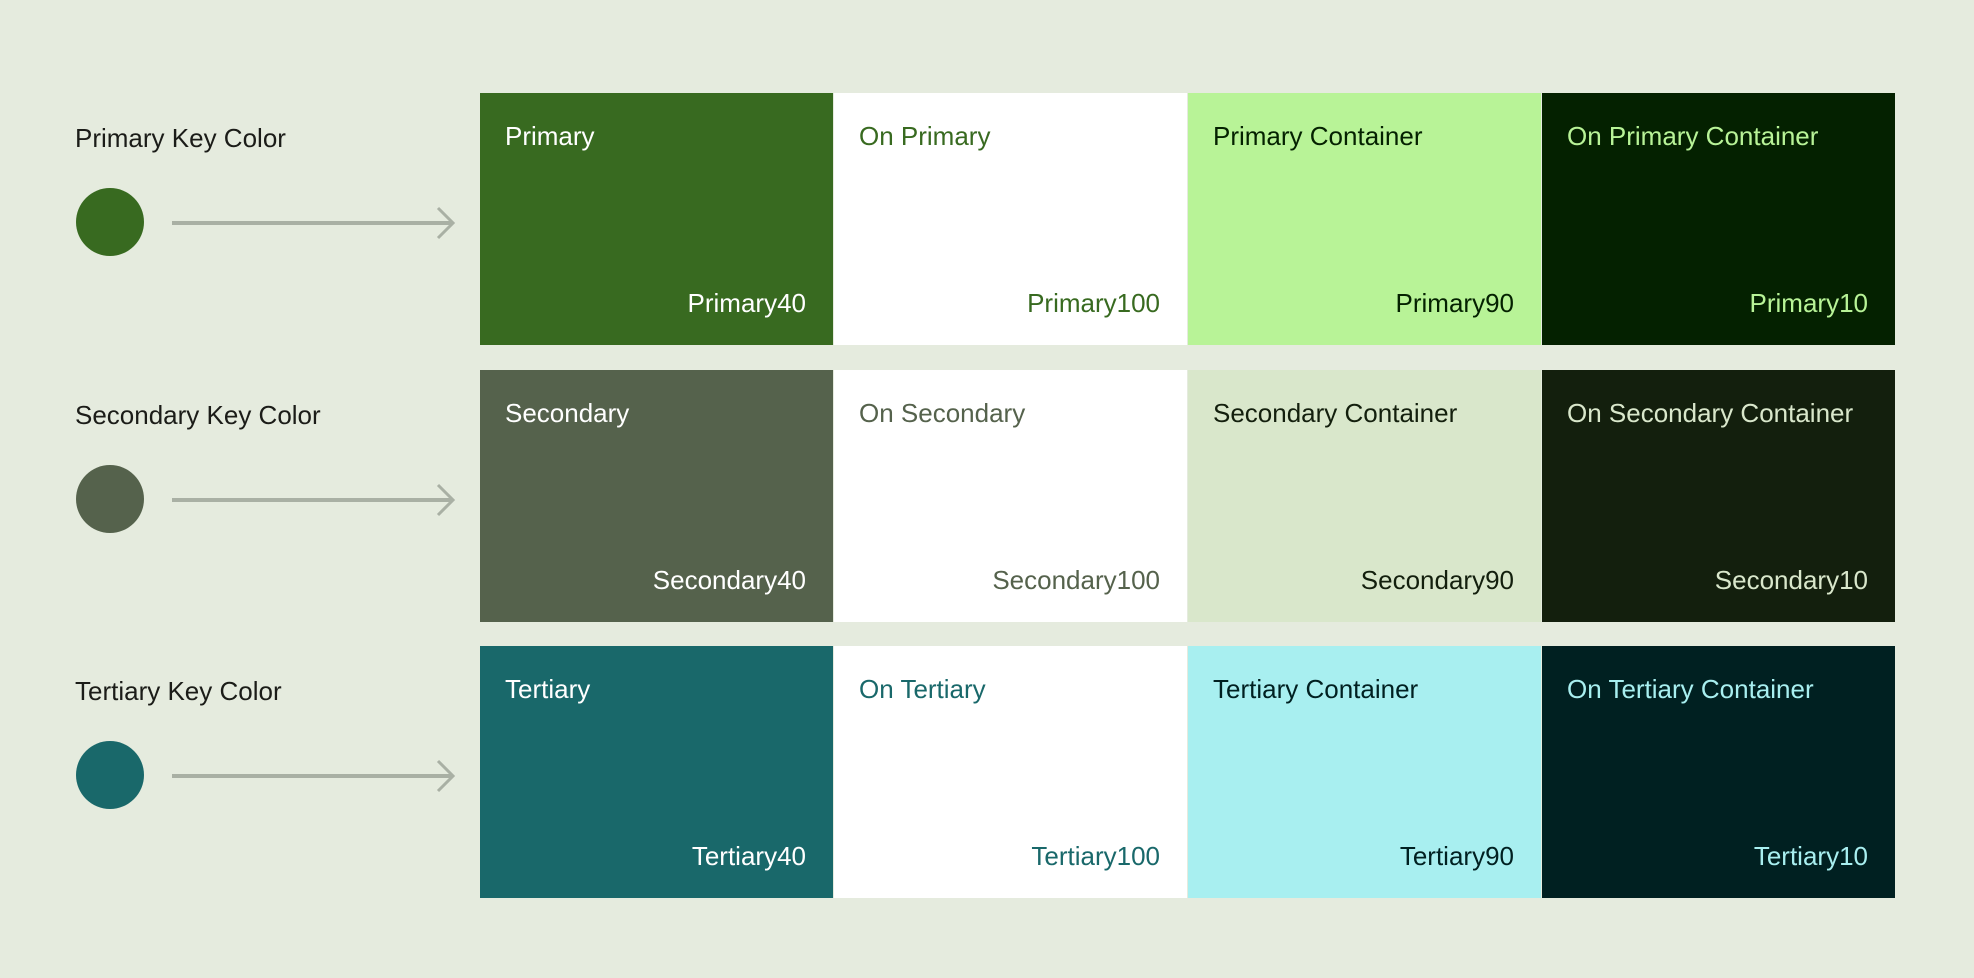 The width and height of the screenshot is (1974, 978). What do you see at coordinates (1693, 136) in the screenshot?
I see `color-role-name: On Primary Container` at bounding box center [1693, 136].